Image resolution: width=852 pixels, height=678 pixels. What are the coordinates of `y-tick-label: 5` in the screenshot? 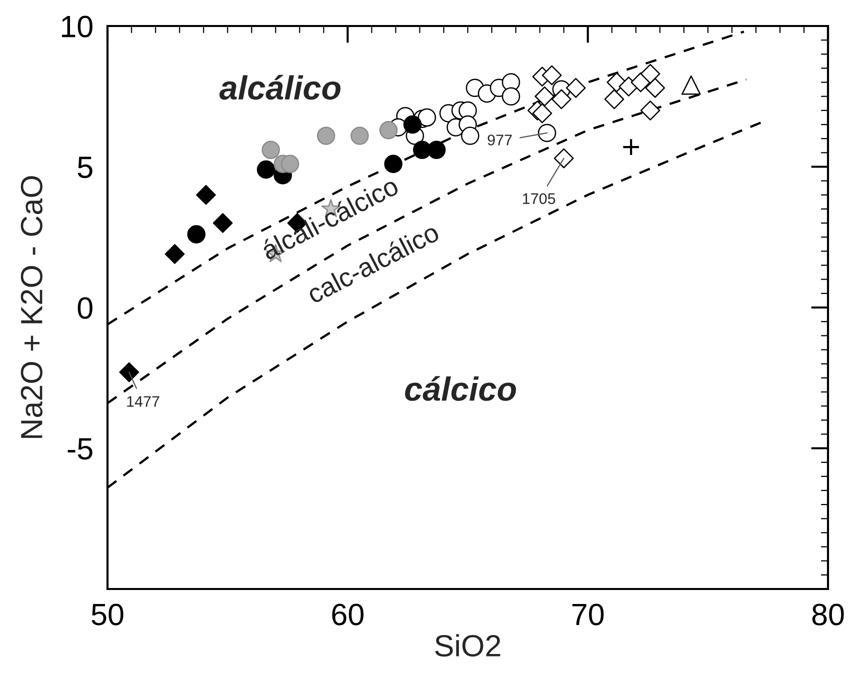 It's located at (85, 167).